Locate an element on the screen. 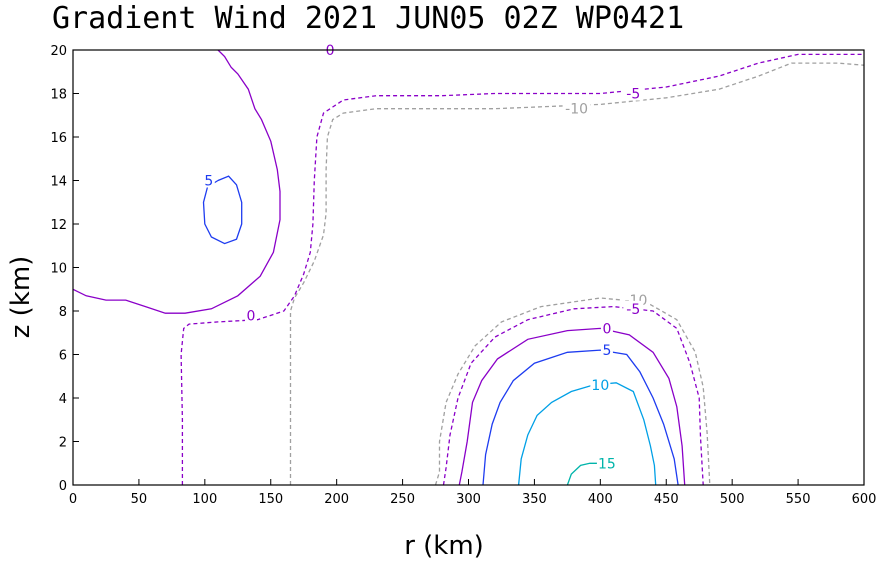 This screenshot has width=879, height=561. x-tick-label: 250 is located at coordinates (402, 499).